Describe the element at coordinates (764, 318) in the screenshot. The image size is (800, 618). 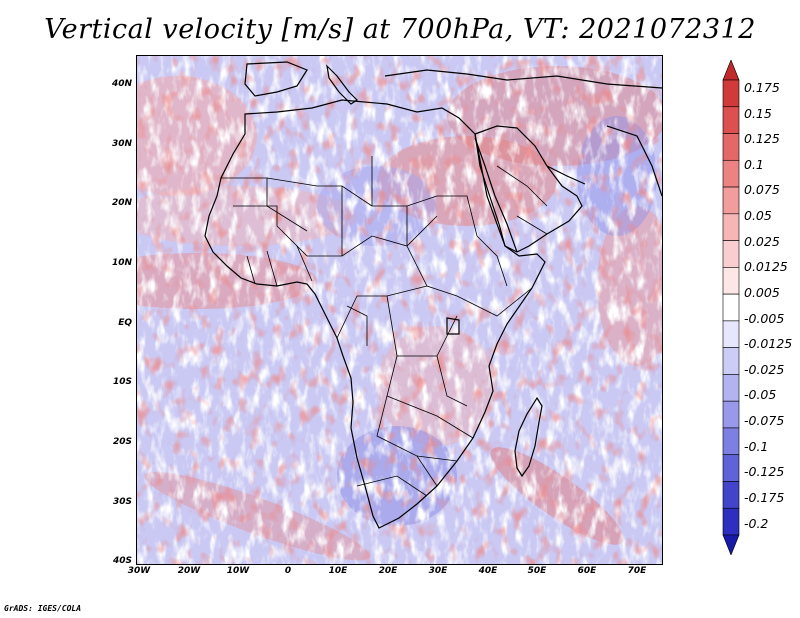
I see `colorbar-label: -0.005` at that location.